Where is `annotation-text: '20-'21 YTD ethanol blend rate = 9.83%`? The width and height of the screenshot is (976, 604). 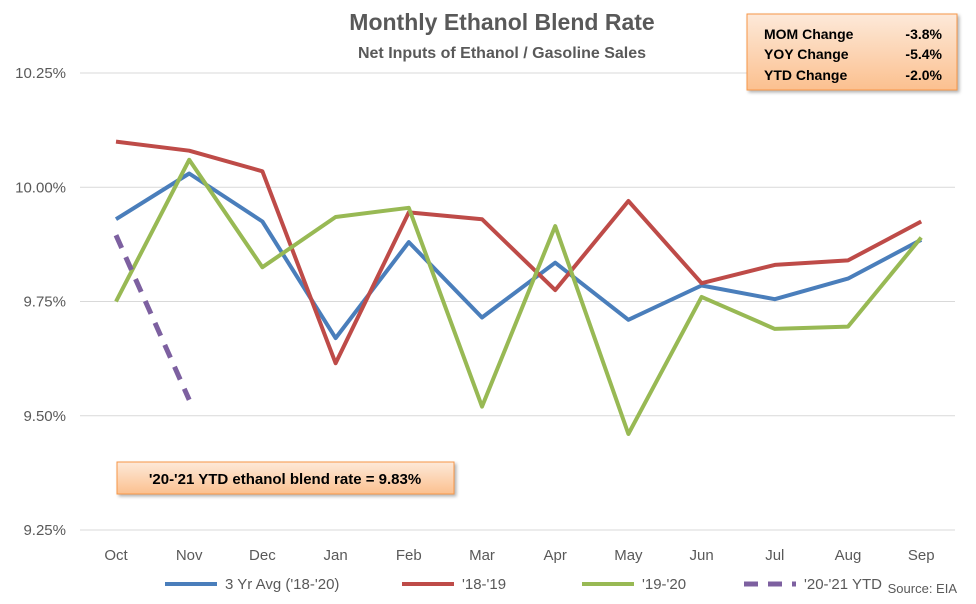 annotation-text: '20-'21 YTD ethanol blend rate = 9.83% is located at coordinates (285, 479).